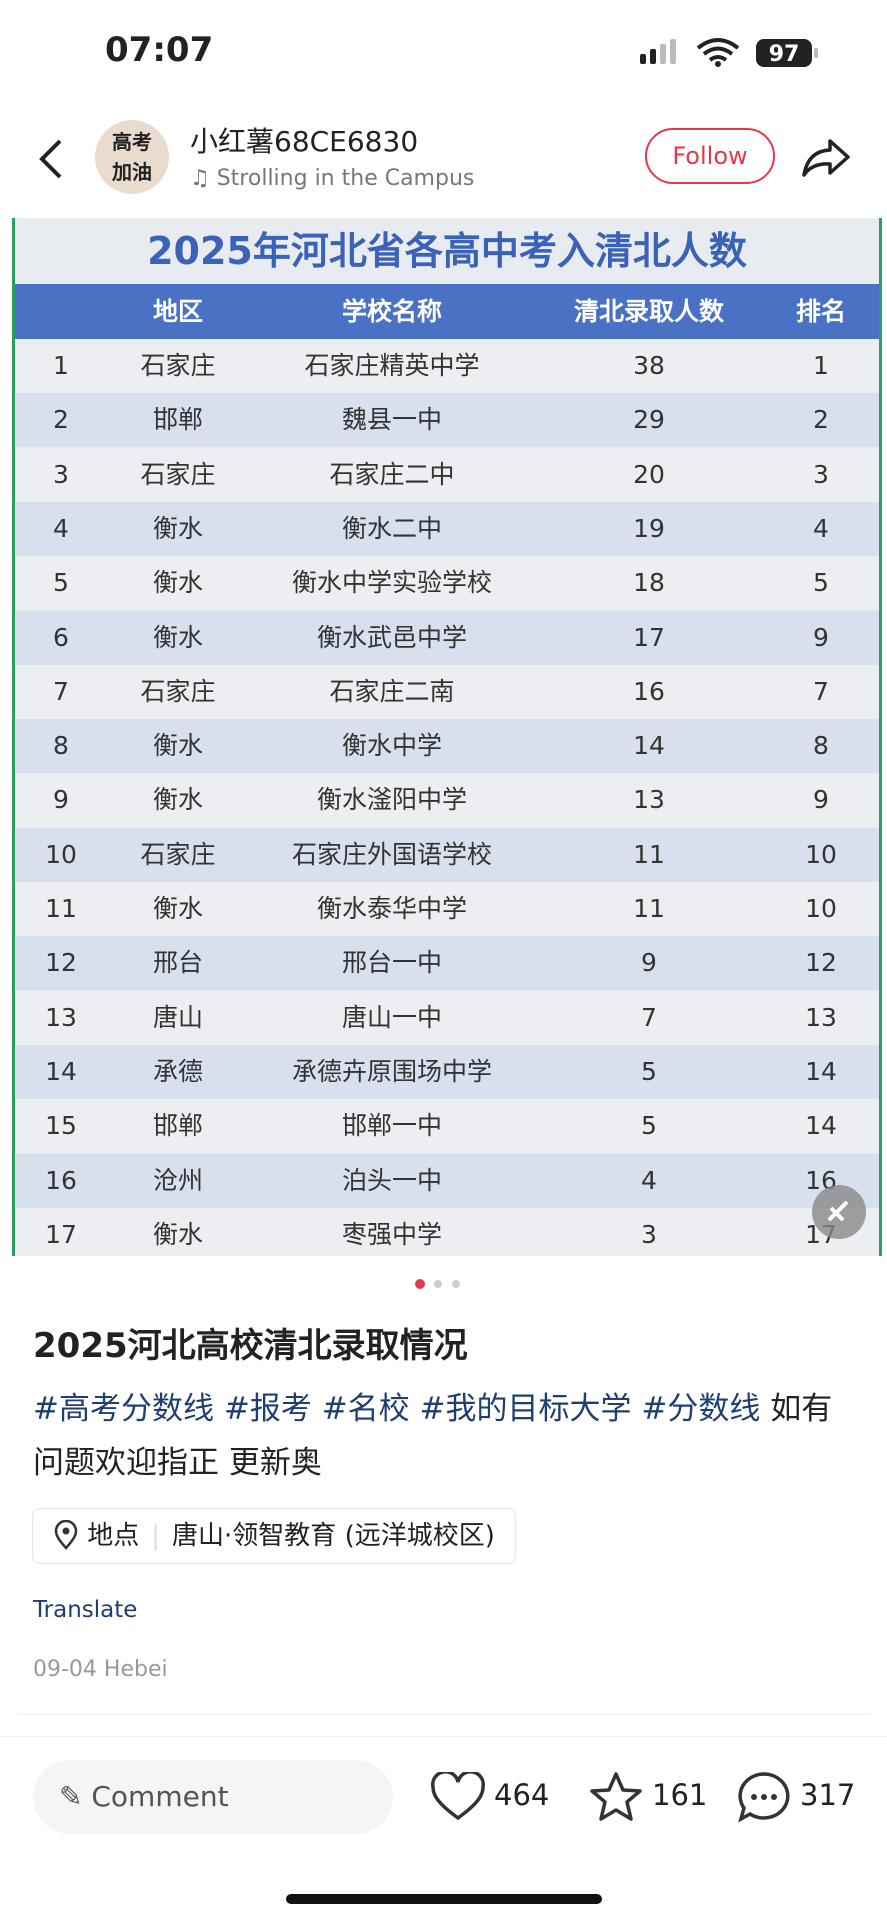 The height and width of the screenshot is (1920, 887). Describe the element at coordinates (392, 963) in the screenshot. I see `table-cell: 邢台一中` at that location.